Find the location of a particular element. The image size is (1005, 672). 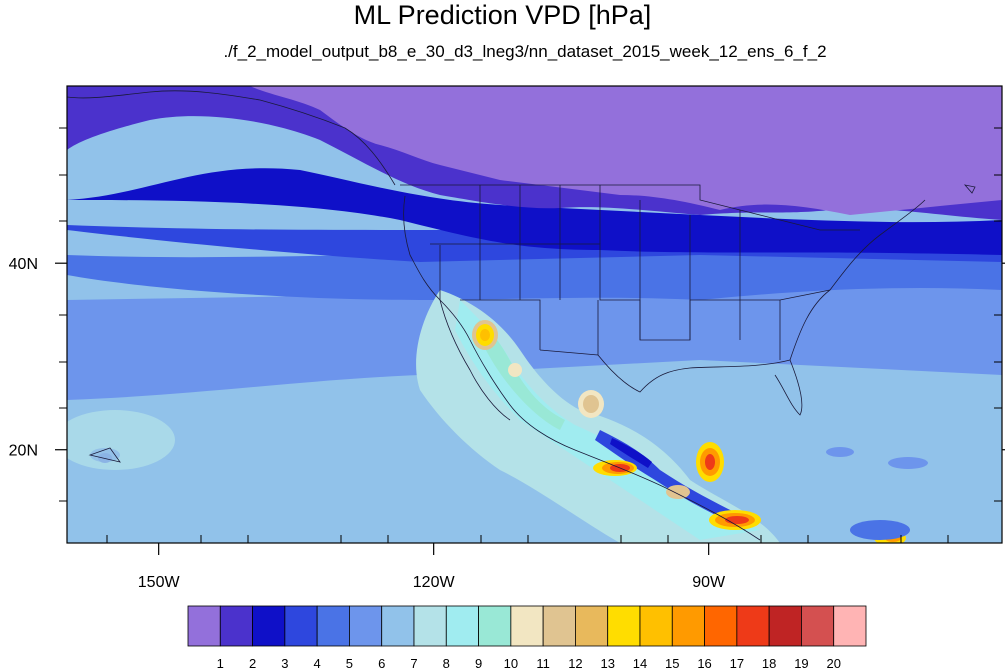

lon-tick-label: 90W is located at coordinates (709, 582).